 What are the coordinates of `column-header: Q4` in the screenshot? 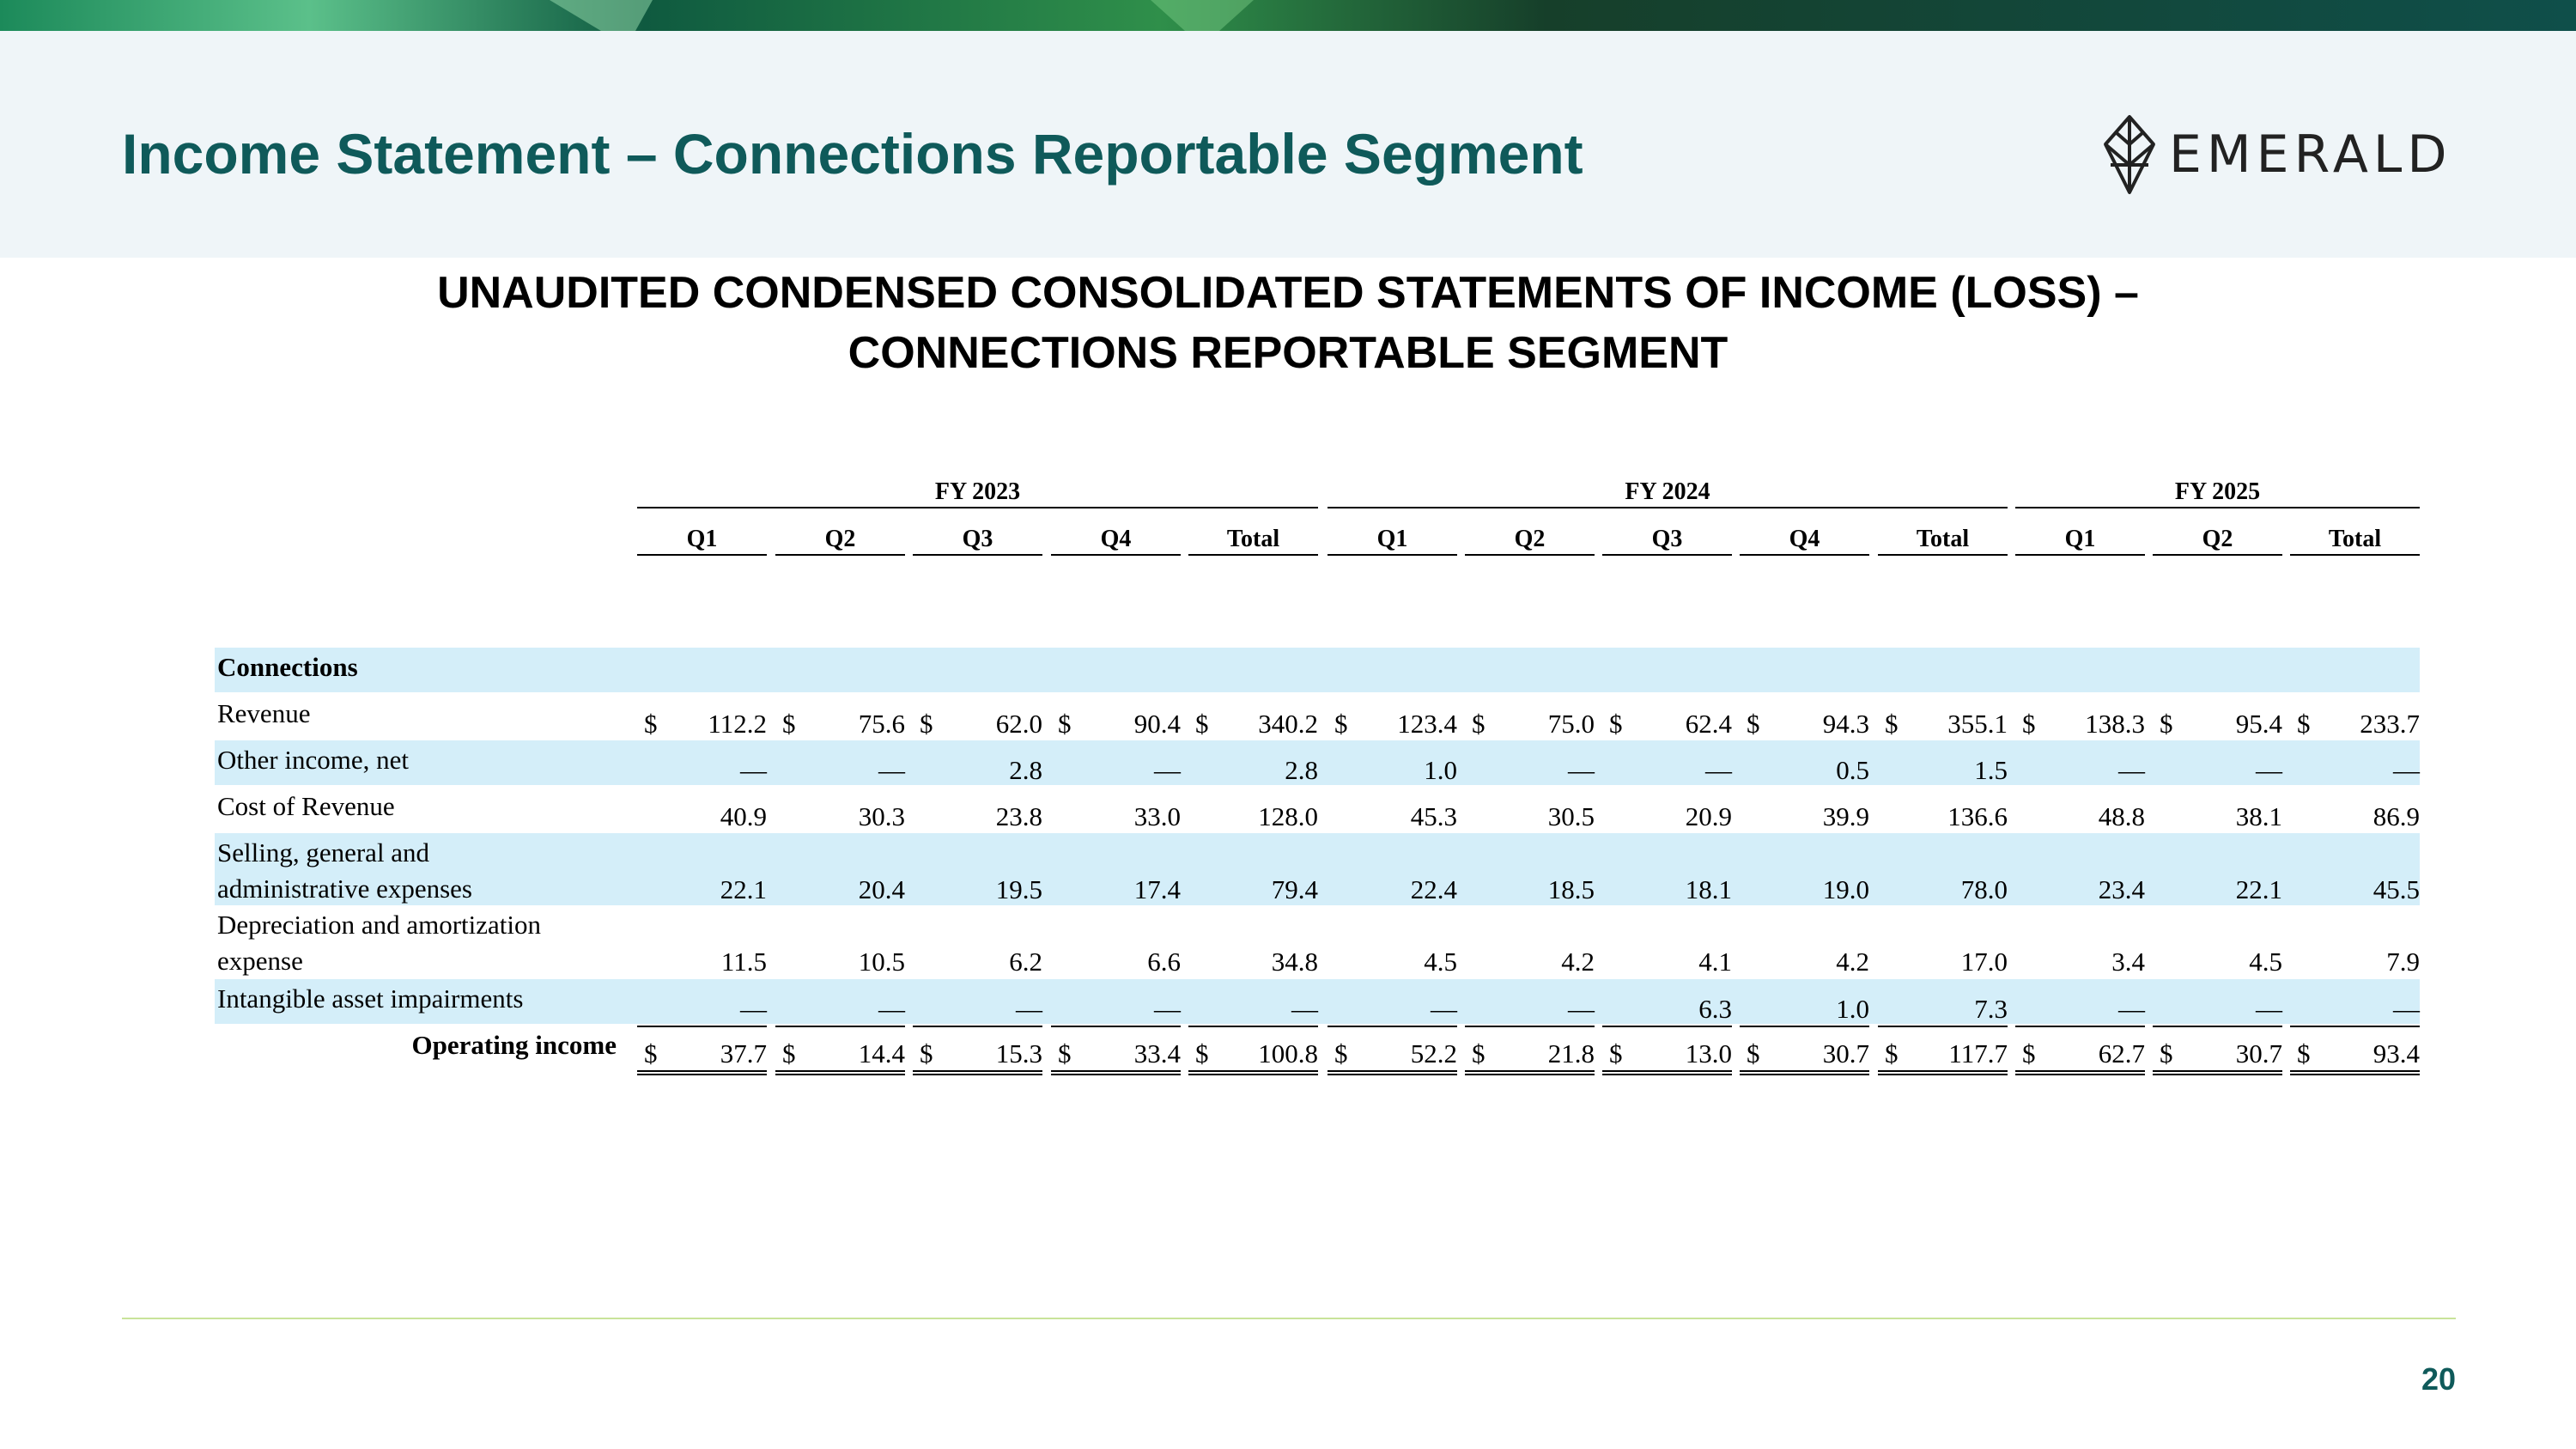 It's located at (1116, 539).